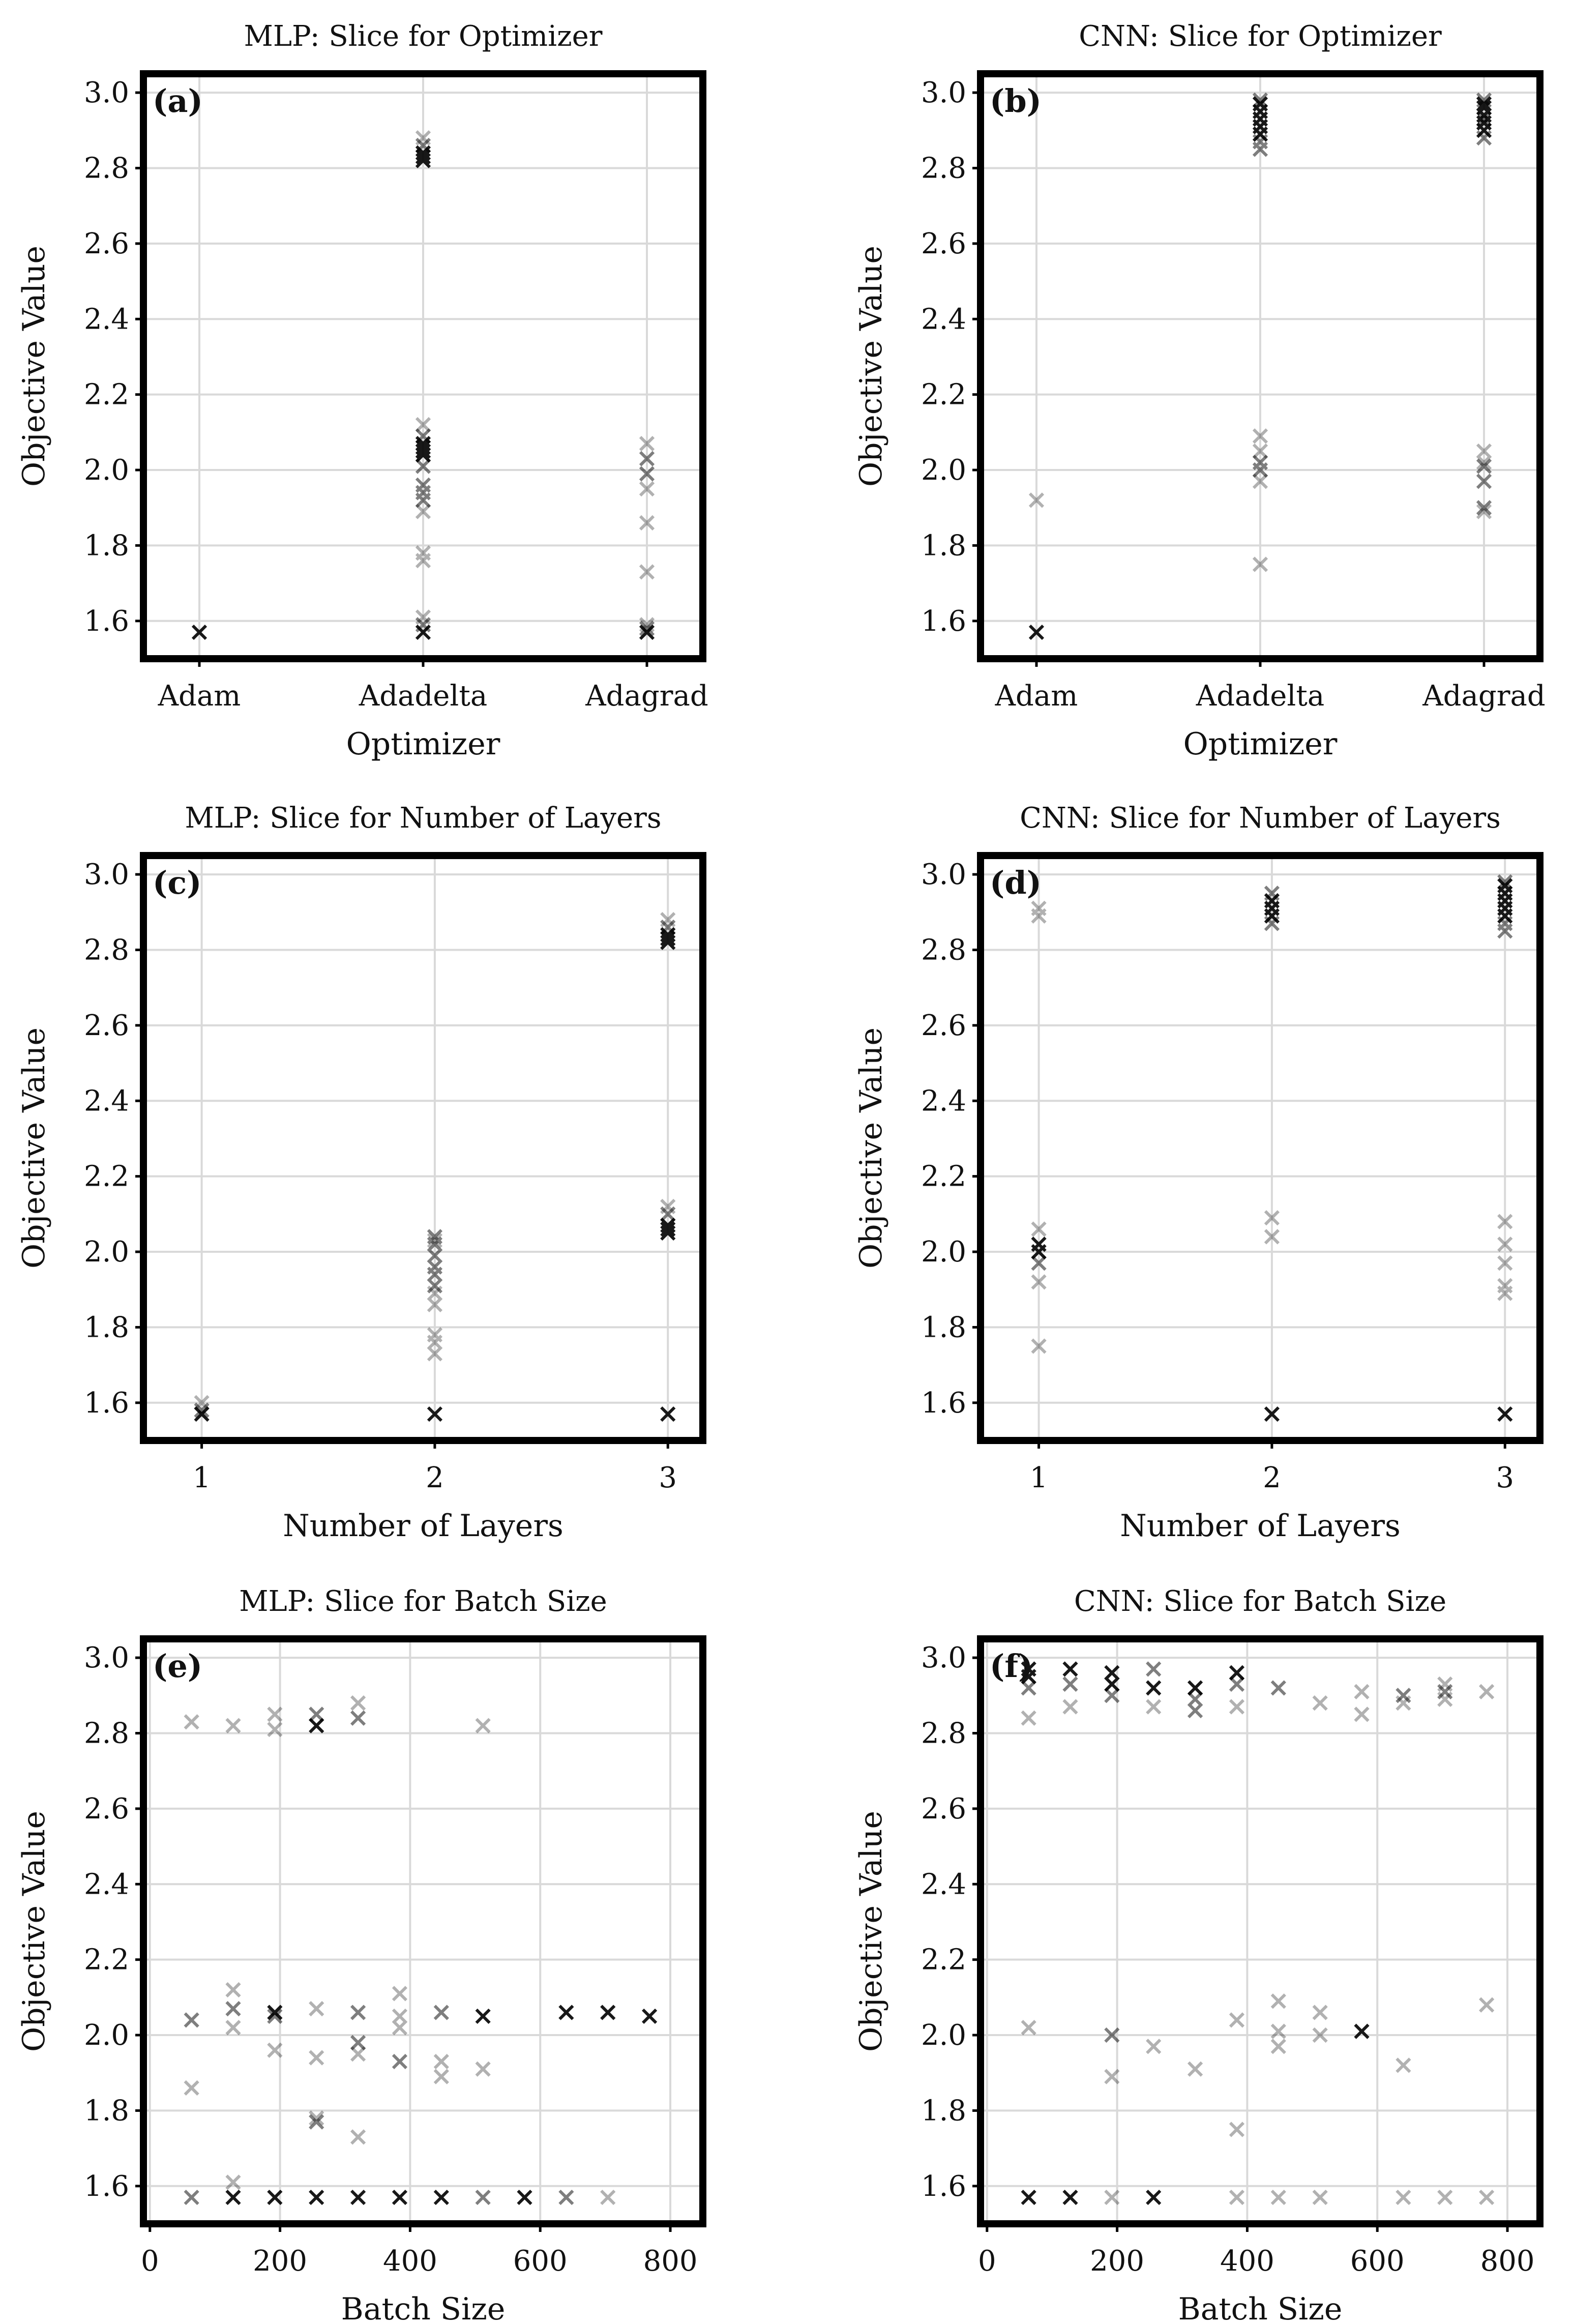  Describe the element at coordinates (423, 1526) in the screenshot. I see `x-axis-label: Number of Layers` at that location.